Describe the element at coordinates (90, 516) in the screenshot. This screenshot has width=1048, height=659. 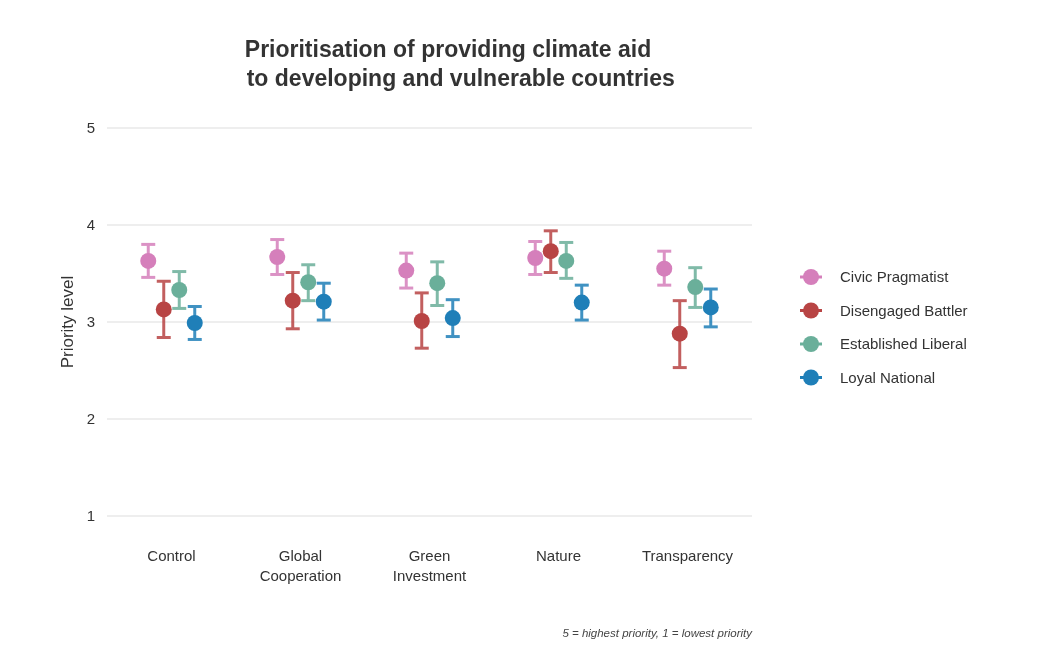
I see `y-tick-label: 1` at that location.